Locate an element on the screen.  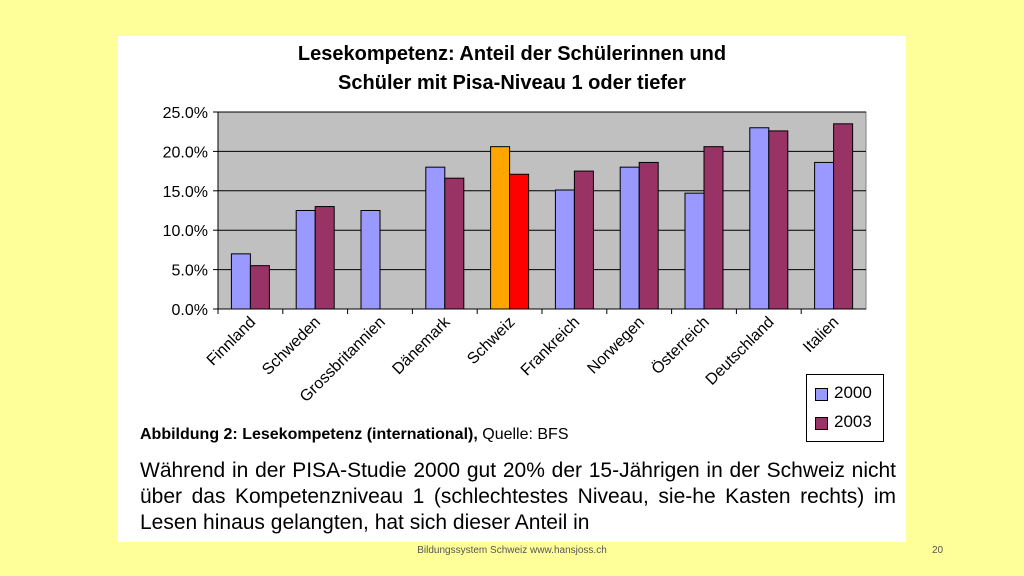
bar-2003-Frankreich is located at coordinates (583, 240).